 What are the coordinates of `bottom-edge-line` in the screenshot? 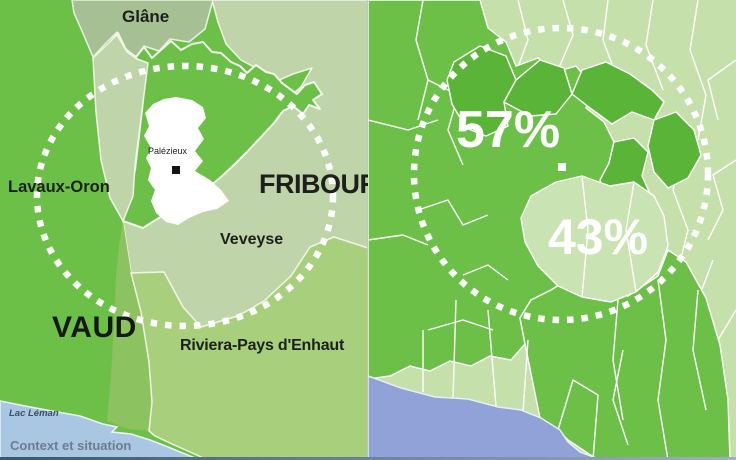 It's located at (368, 458).